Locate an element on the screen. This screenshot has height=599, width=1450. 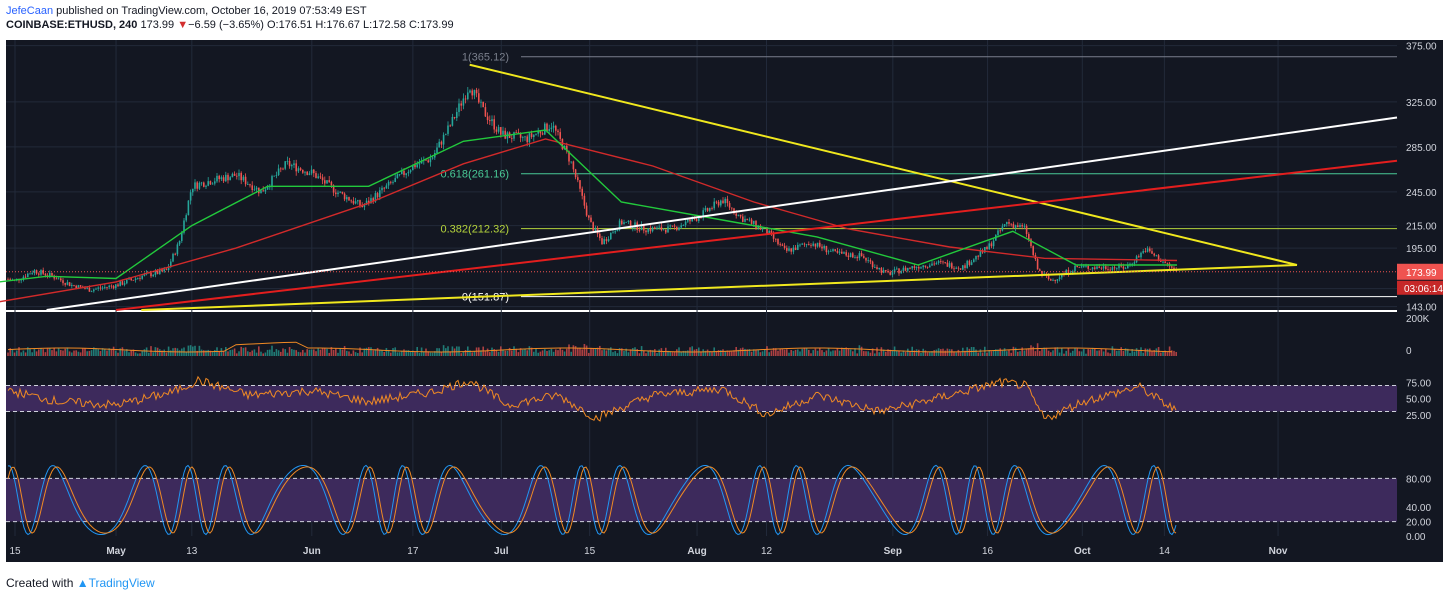
time-tick-label: Aug is located at coordinates (696, 551).